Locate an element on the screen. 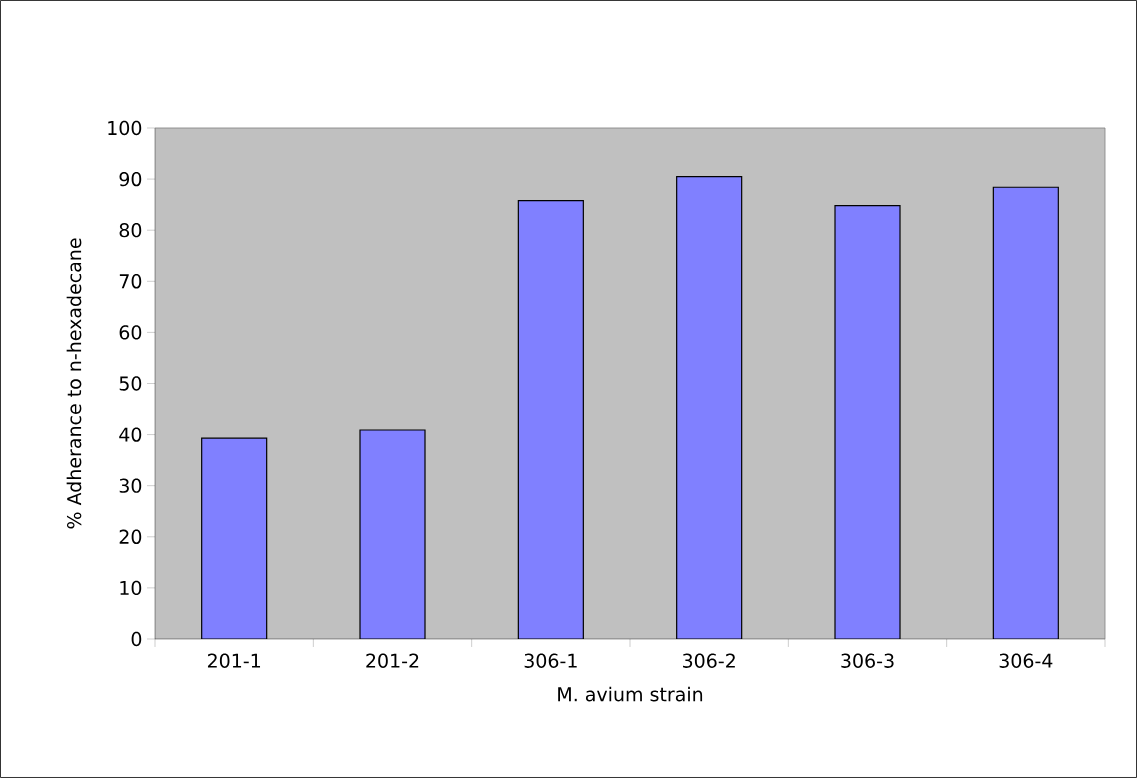  x-tick-label: 306-1 is located at coordinates (550, 660).